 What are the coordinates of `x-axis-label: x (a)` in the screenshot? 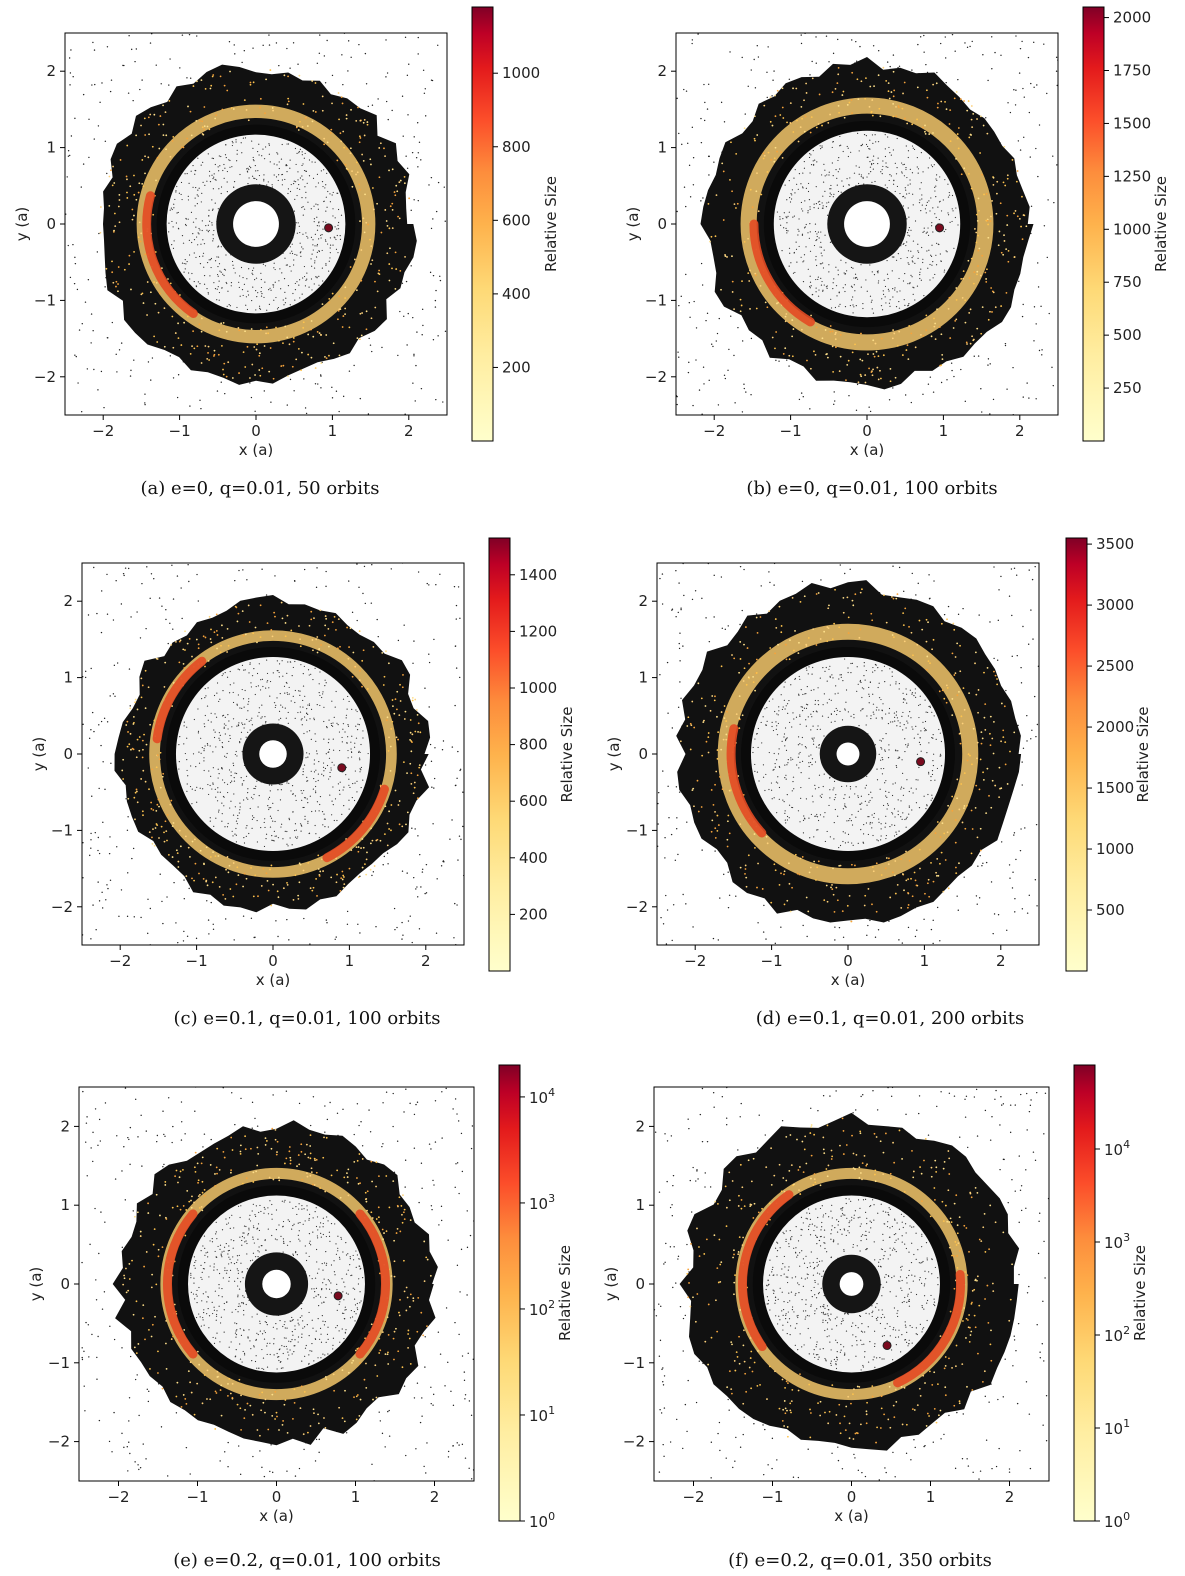 It's located at (256, 450).